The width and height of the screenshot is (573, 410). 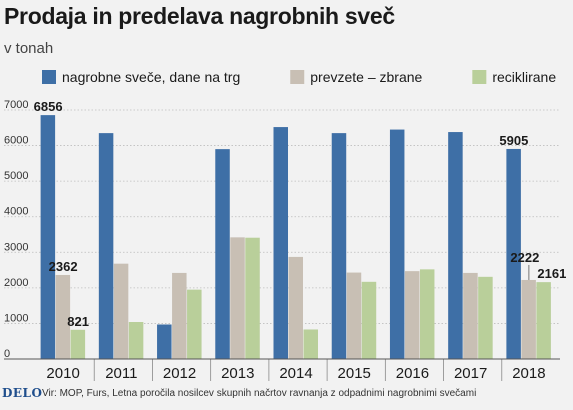 I want to click on x-tick-label: 2018, so click(x=528, y=373).